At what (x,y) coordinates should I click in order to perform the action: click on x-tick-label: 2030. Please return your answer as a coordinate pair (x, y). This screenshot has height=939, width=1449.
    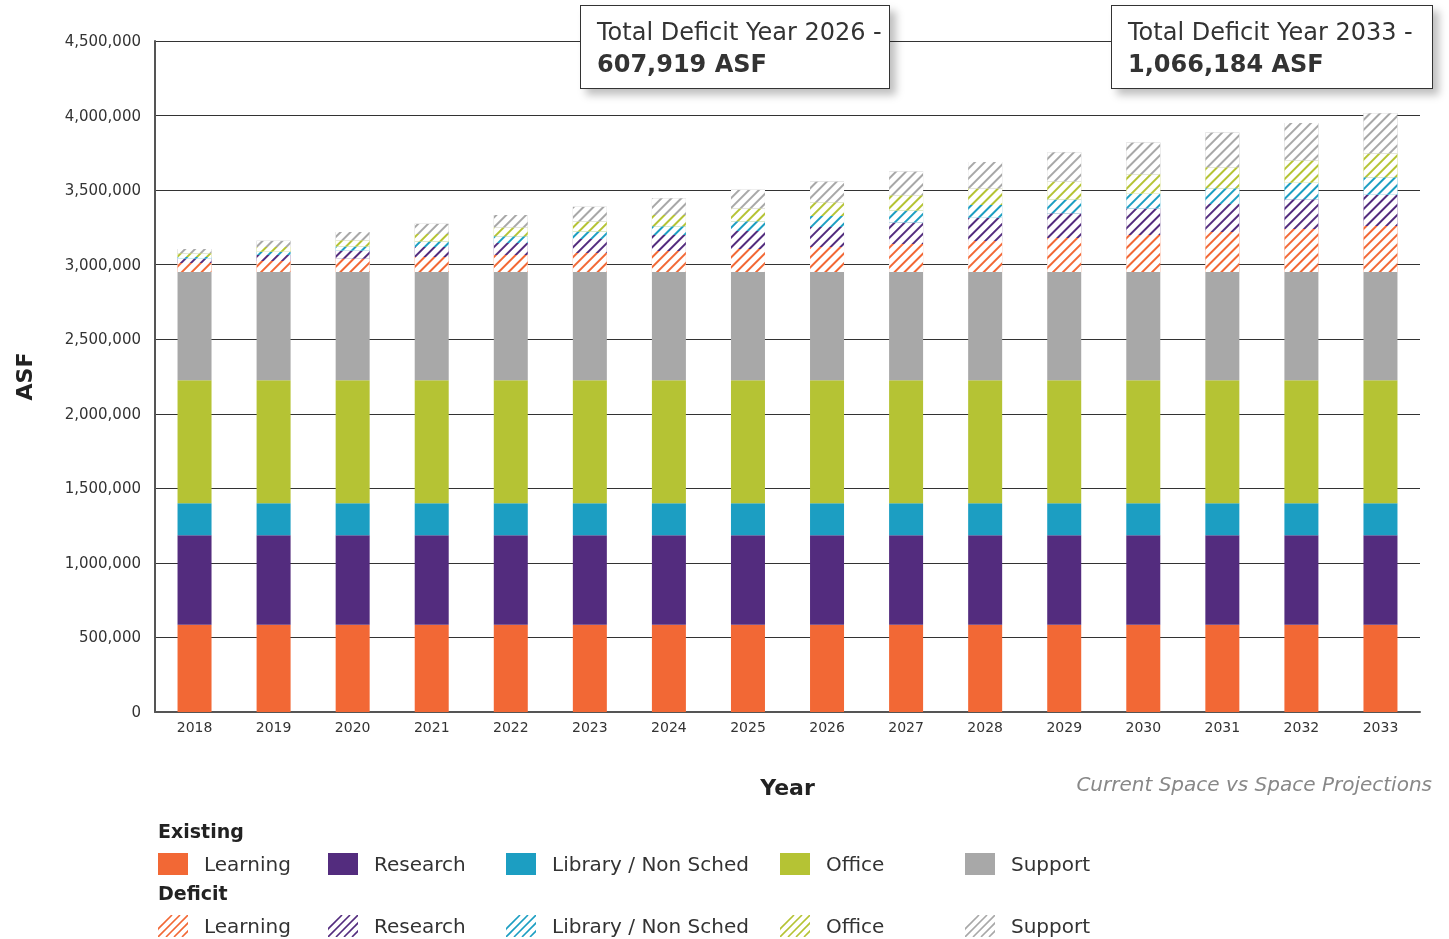
    Looking at the image, I should click on (1143, 727).